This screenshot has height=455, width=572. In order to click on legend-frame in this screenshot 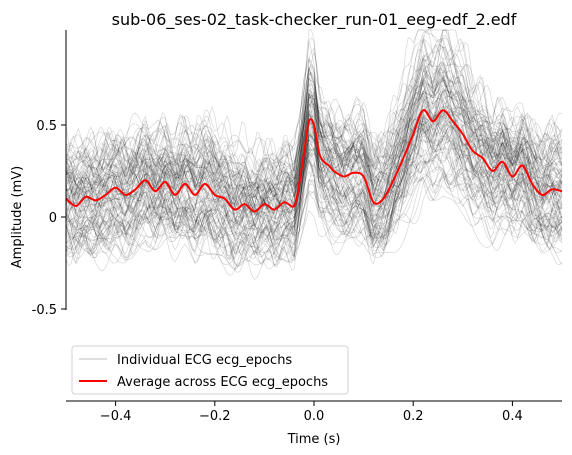, I will do `click(210, 370)`.